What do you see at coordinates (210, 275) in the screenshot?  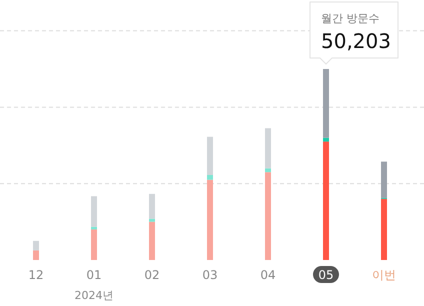 I see `x-tick-label: 03` at bounding box center [210, 275].